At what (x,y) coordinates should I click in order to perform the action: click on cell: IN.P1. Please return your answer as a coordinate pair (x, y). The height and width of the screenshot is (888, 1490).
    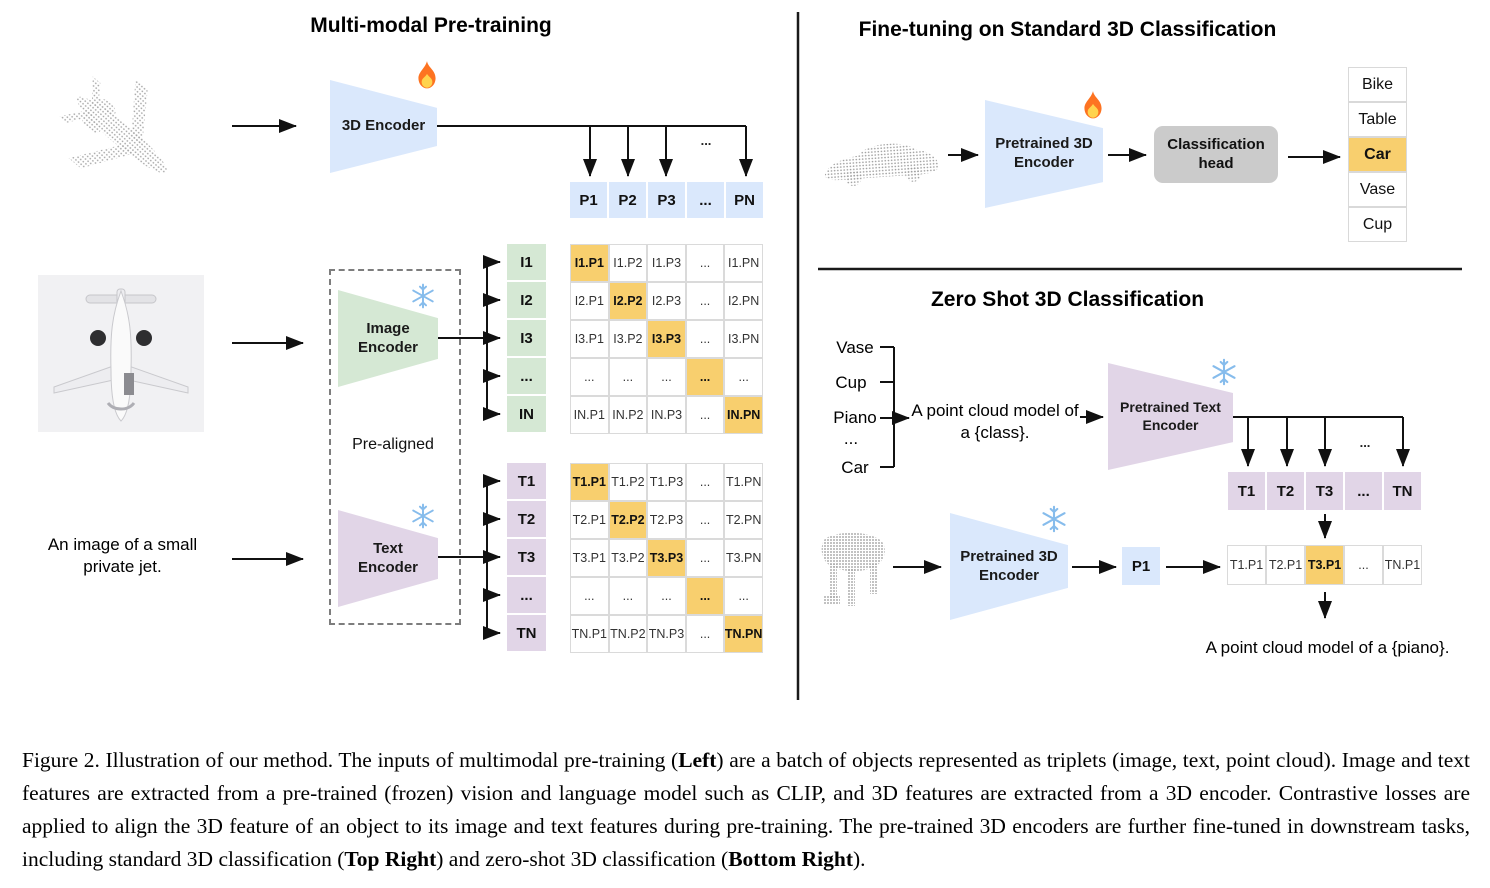
    Looking at the image, I should click on (589, 415).